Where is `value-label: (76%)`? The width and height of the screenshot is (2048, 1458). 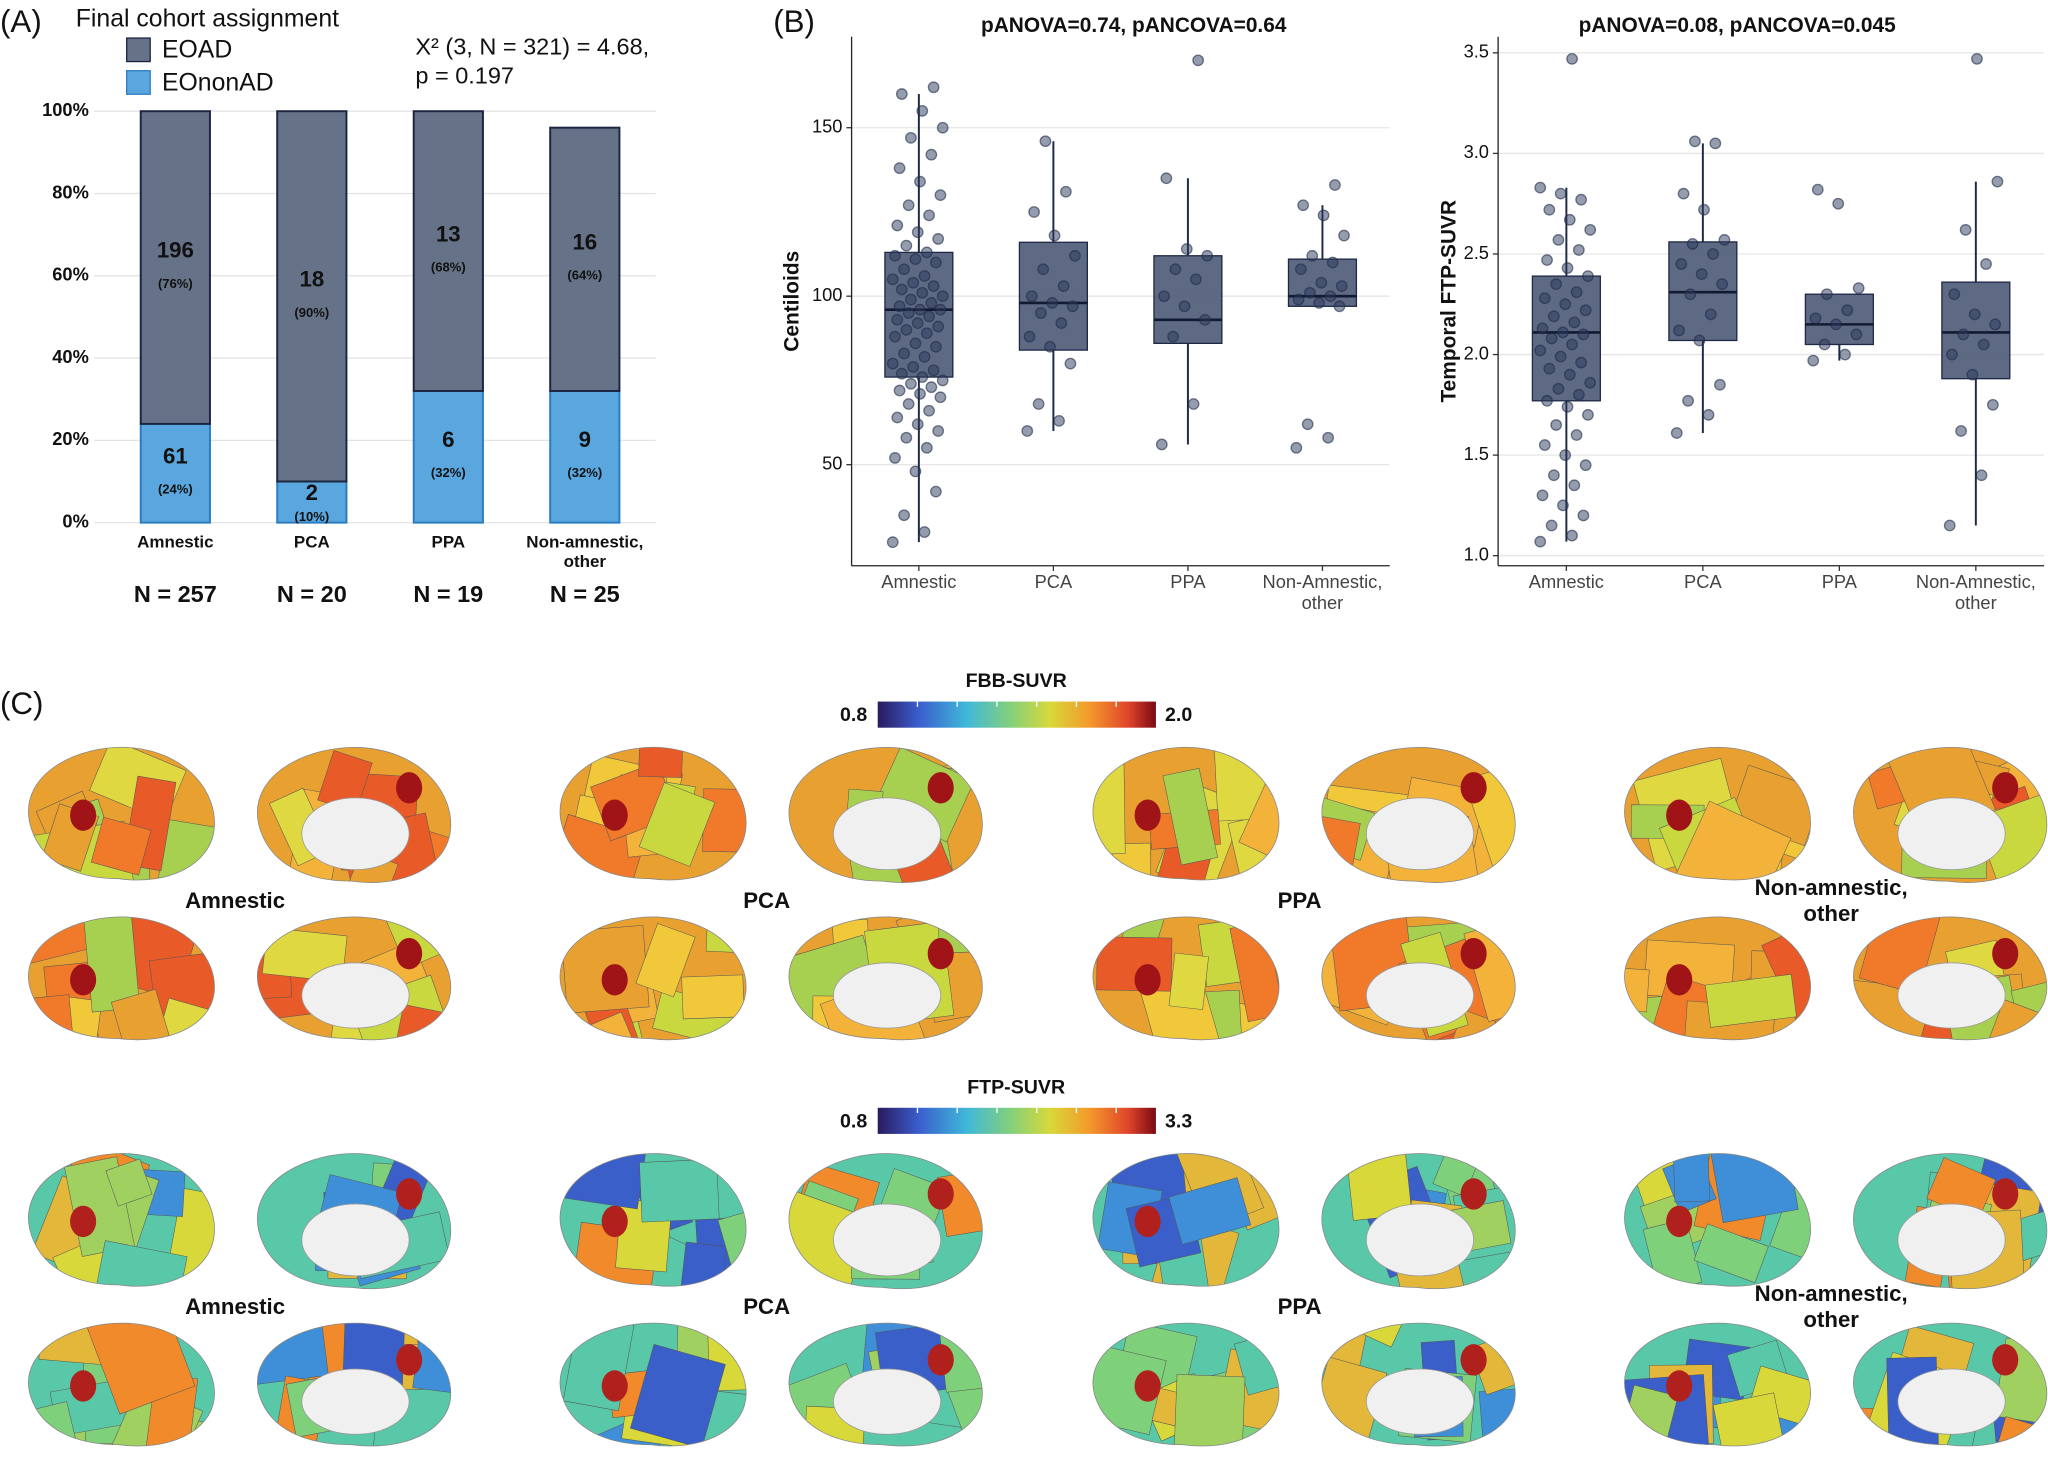
value-label: (76%) is located at coordinates (175, 283).